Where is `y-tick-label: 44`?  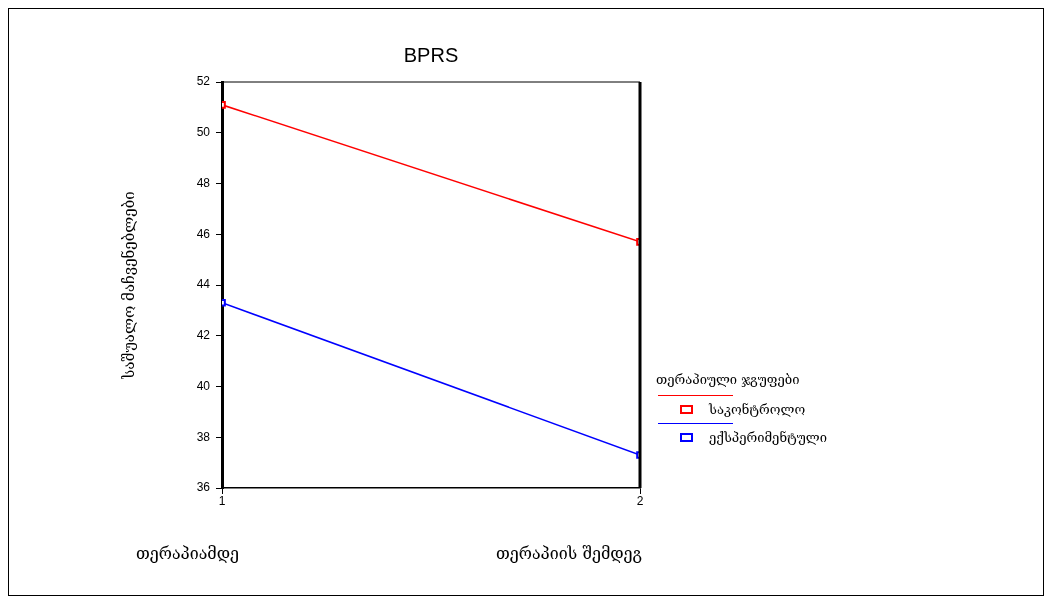 y-tick-label: 44 is located at coordinates (203, 284).